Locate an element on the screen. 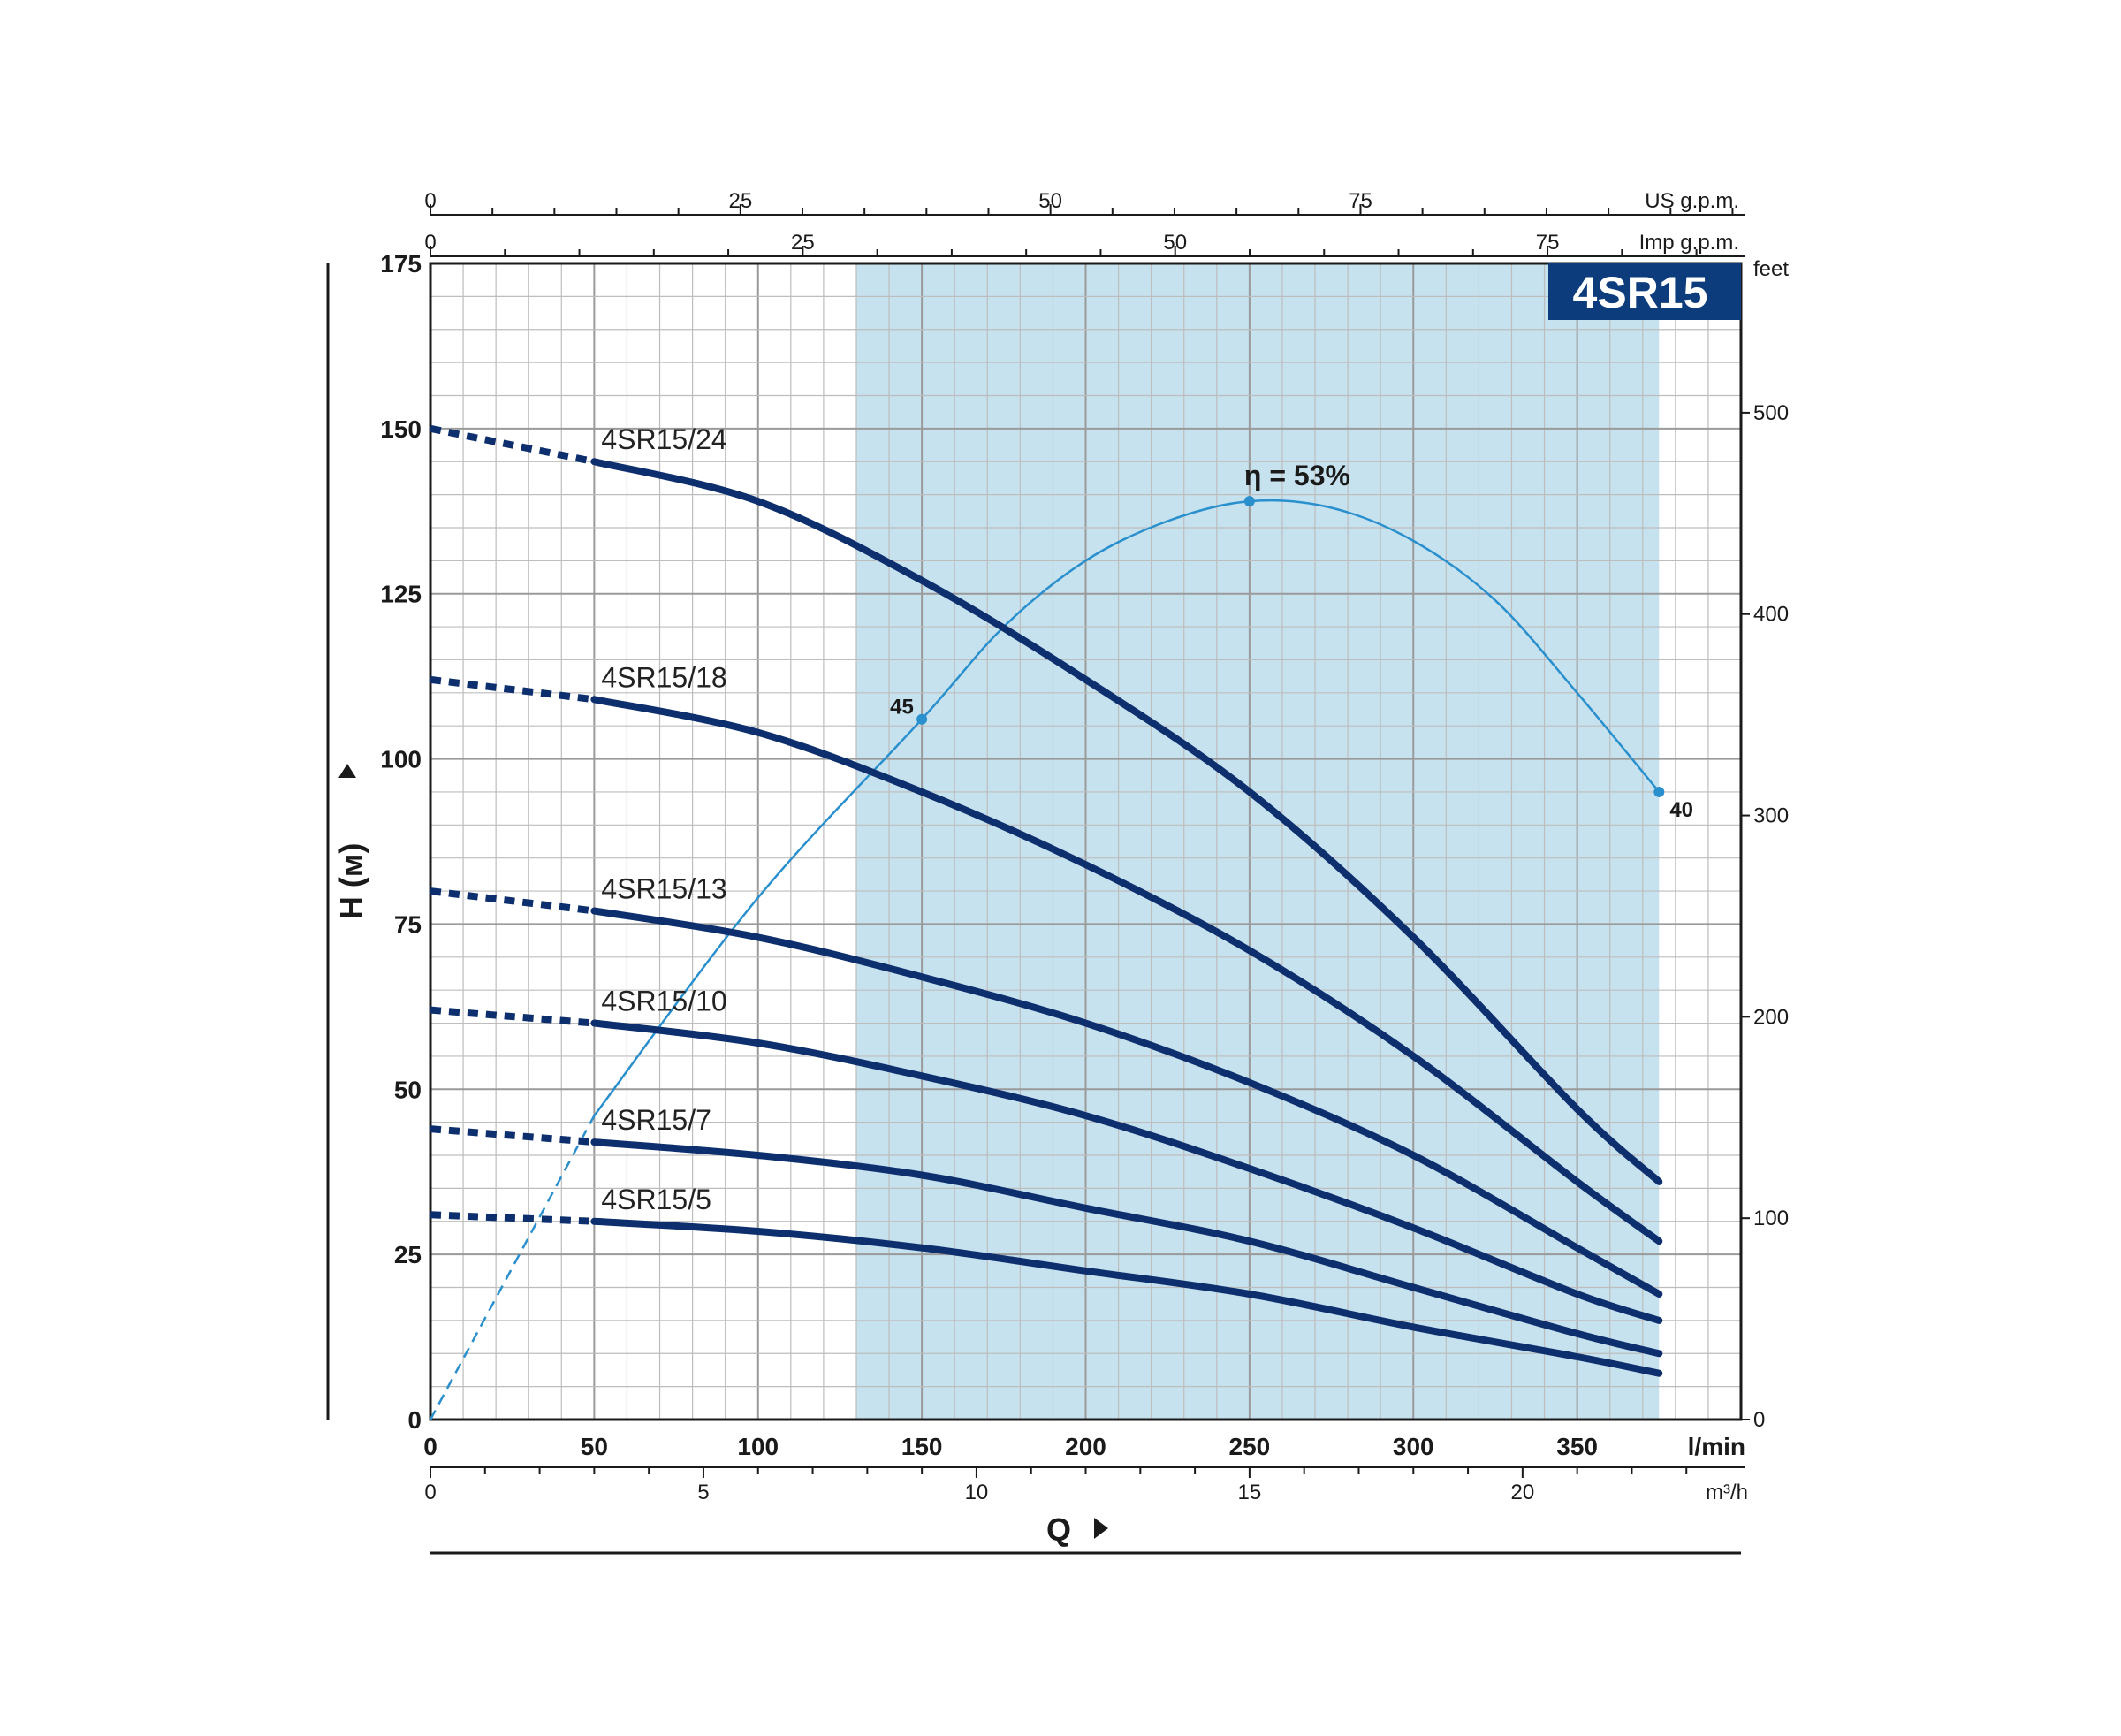 This screenshot has height=1736, width=2121. feet-tick-label: 500 is located at coordinates (1771, 413).